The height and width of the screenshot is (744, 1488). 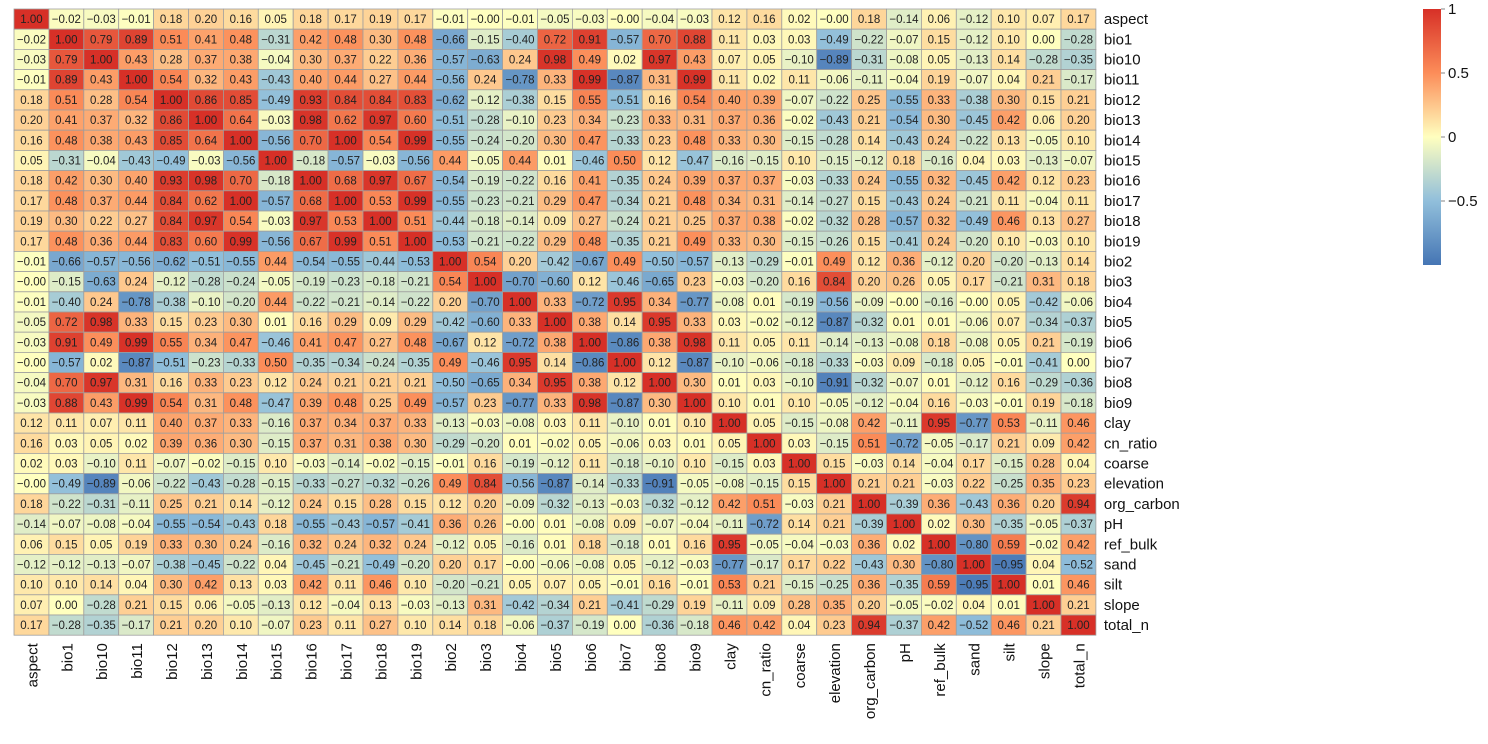 I want to click on cell-value-bio1-bio5: 0.72, so click(x=555, y=40).